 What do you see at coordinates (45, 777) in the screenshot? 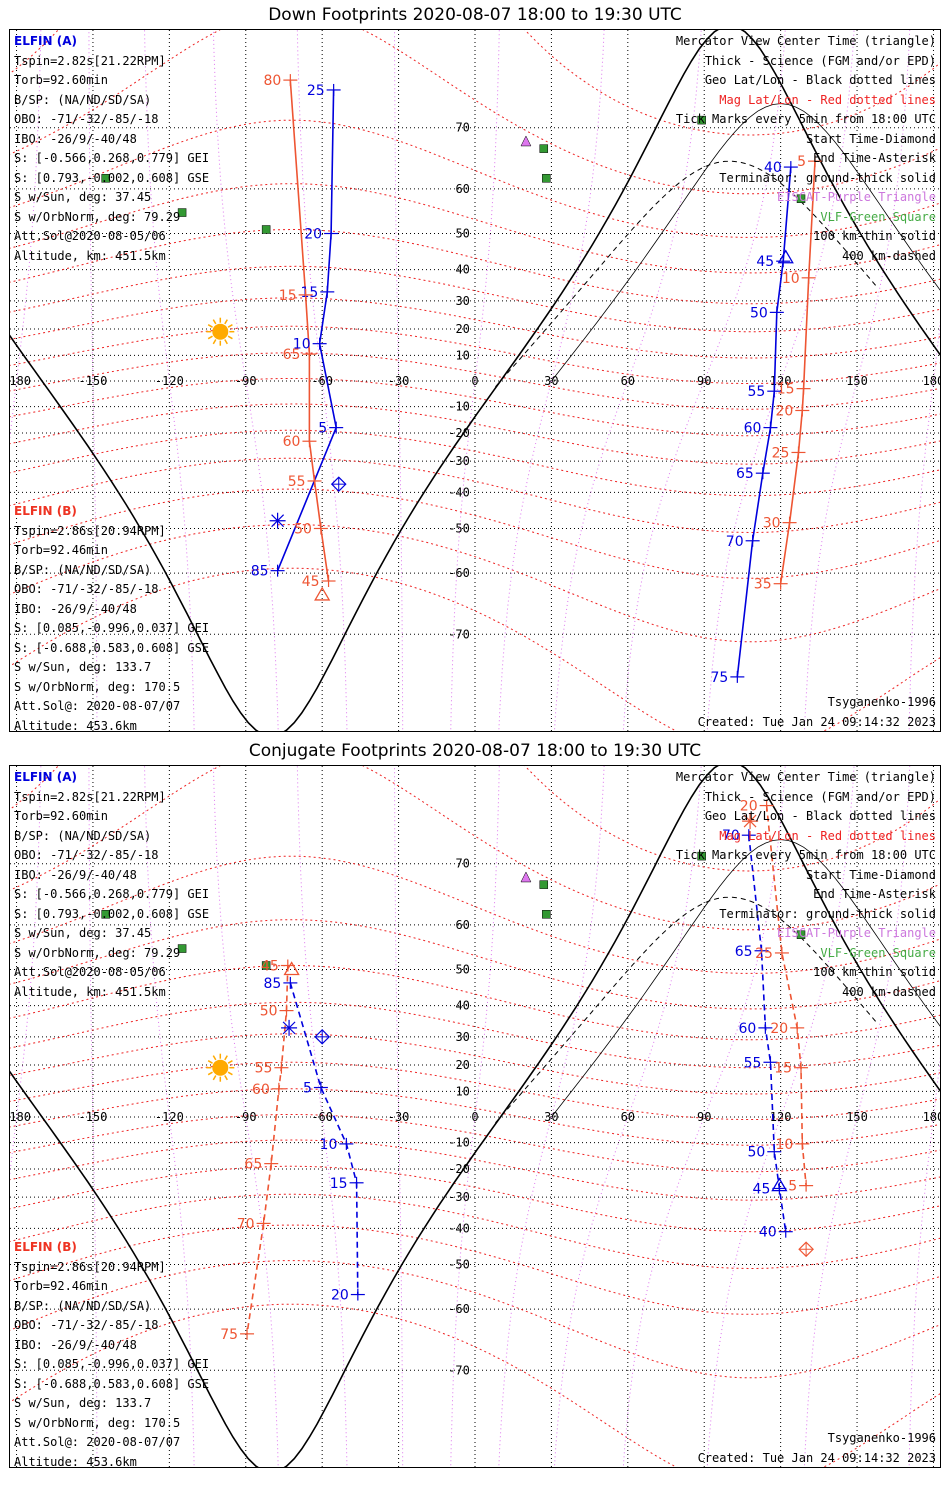
I see `info-elfin-a-title: ELFIN (A)` at bounding box center [45, 777].